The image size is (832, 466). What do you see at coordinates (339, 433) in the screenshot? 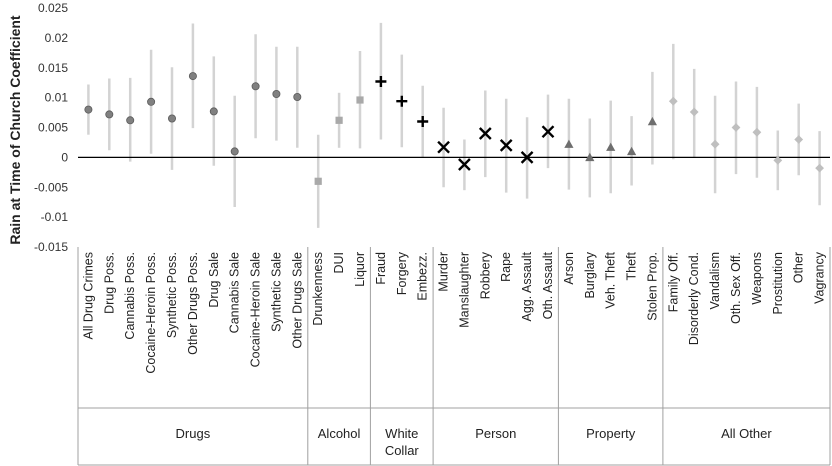
I see `group-label: Alcohol` at bounding box center [339, 433].